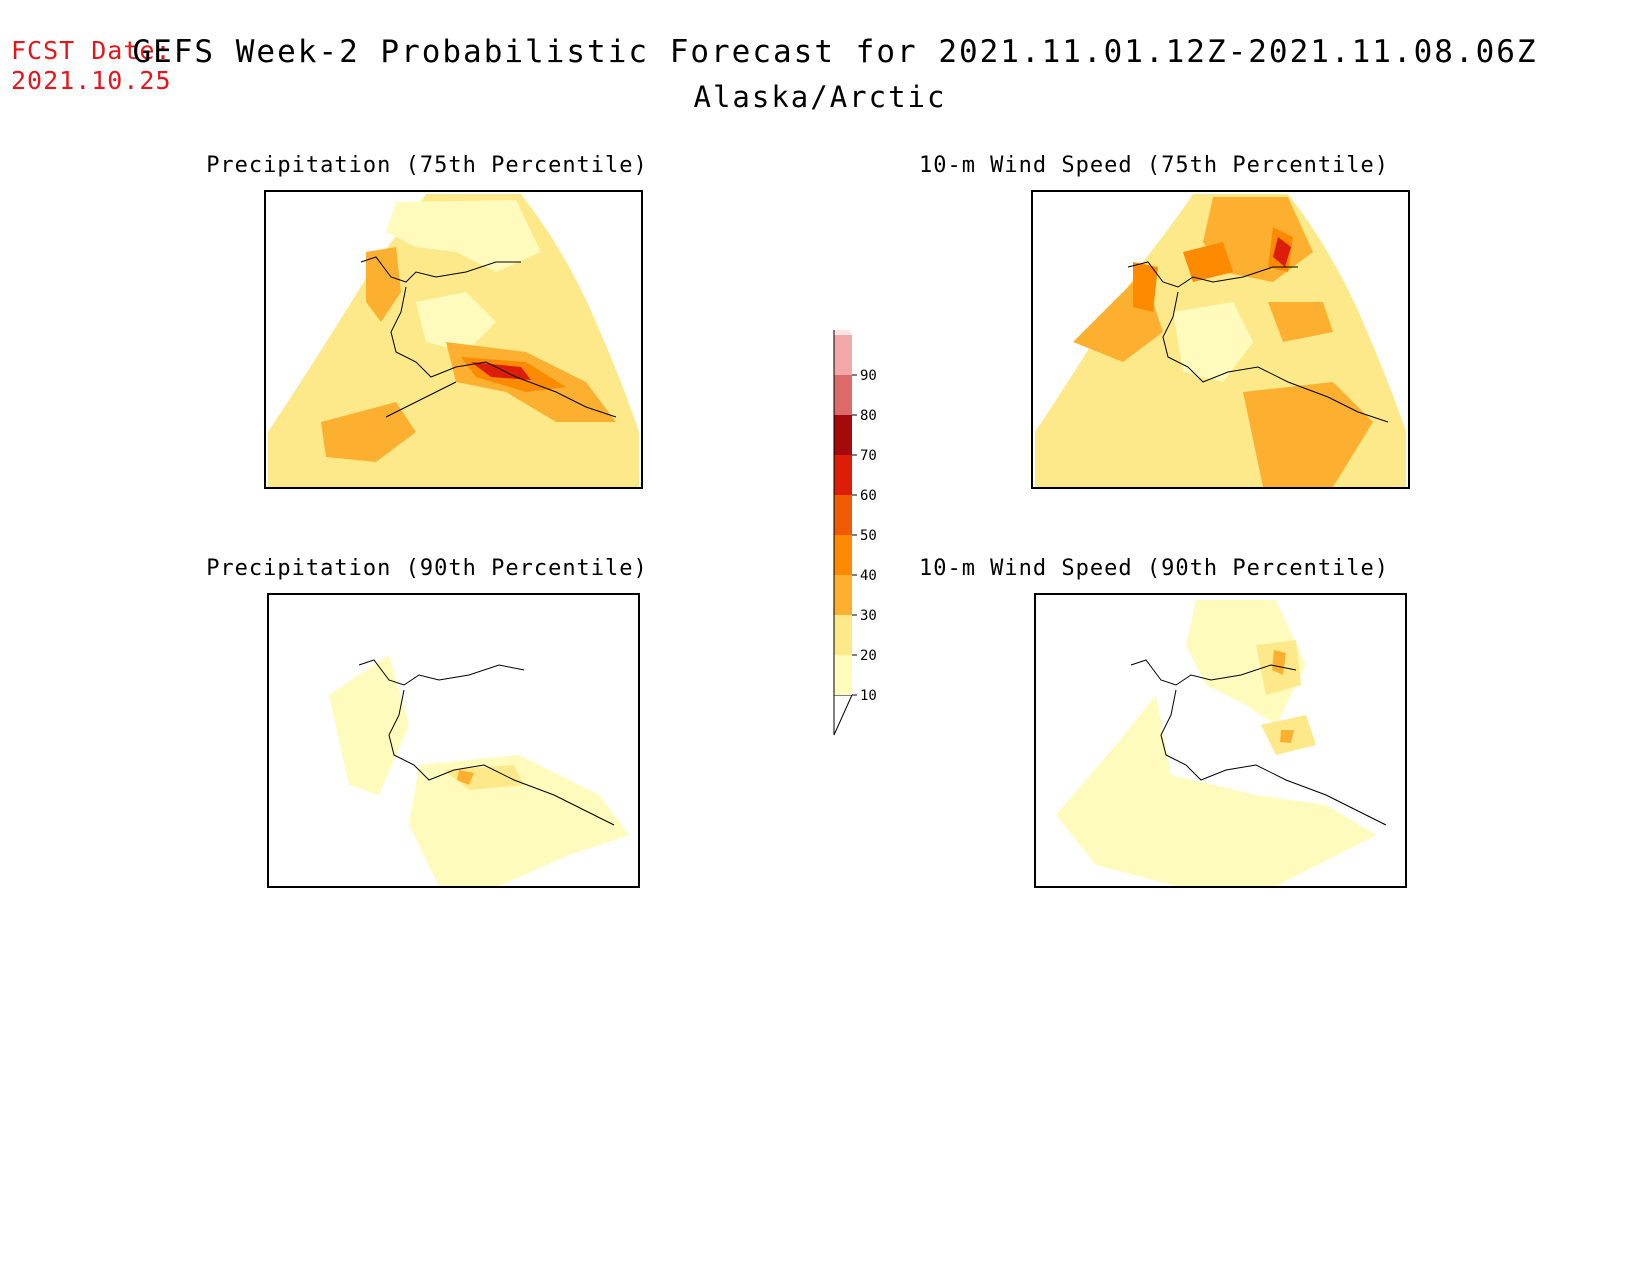  Describe the element at coordinates (868, 456) in the screenshot. I see `colorbar-tick-label: 70` at that location.